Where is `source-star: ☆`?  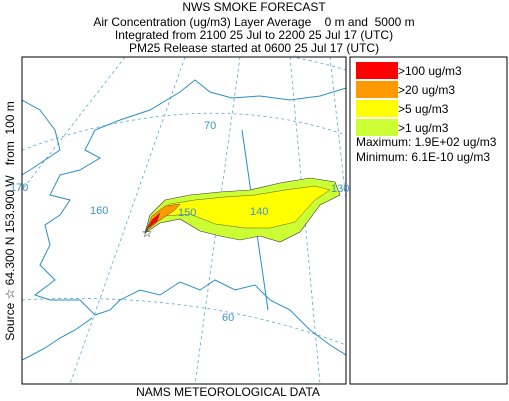
source-star: ☆ is located at coordinates (147, 233).